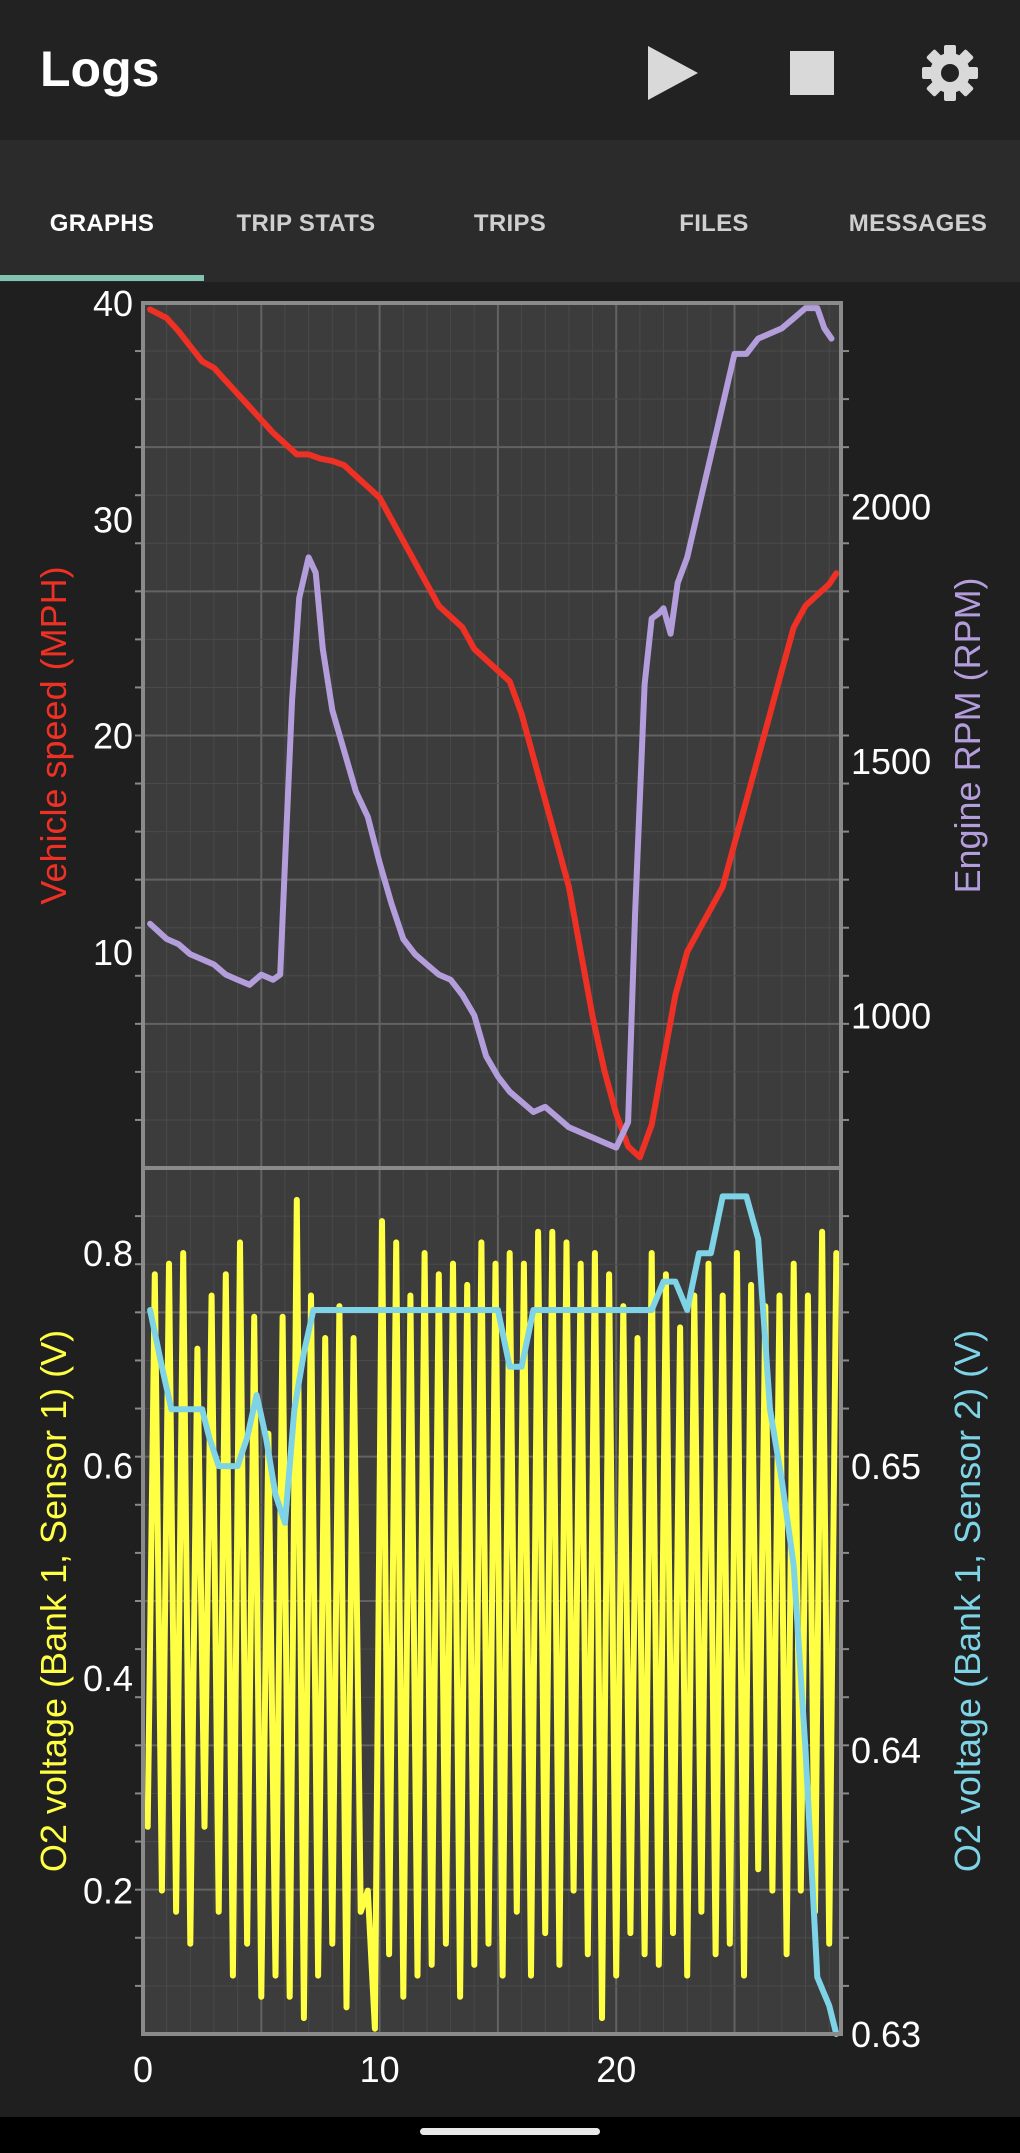 The image size is (1020, 2153). I want to click on y-right-tick-label: 0.63, so click(886, 2034).